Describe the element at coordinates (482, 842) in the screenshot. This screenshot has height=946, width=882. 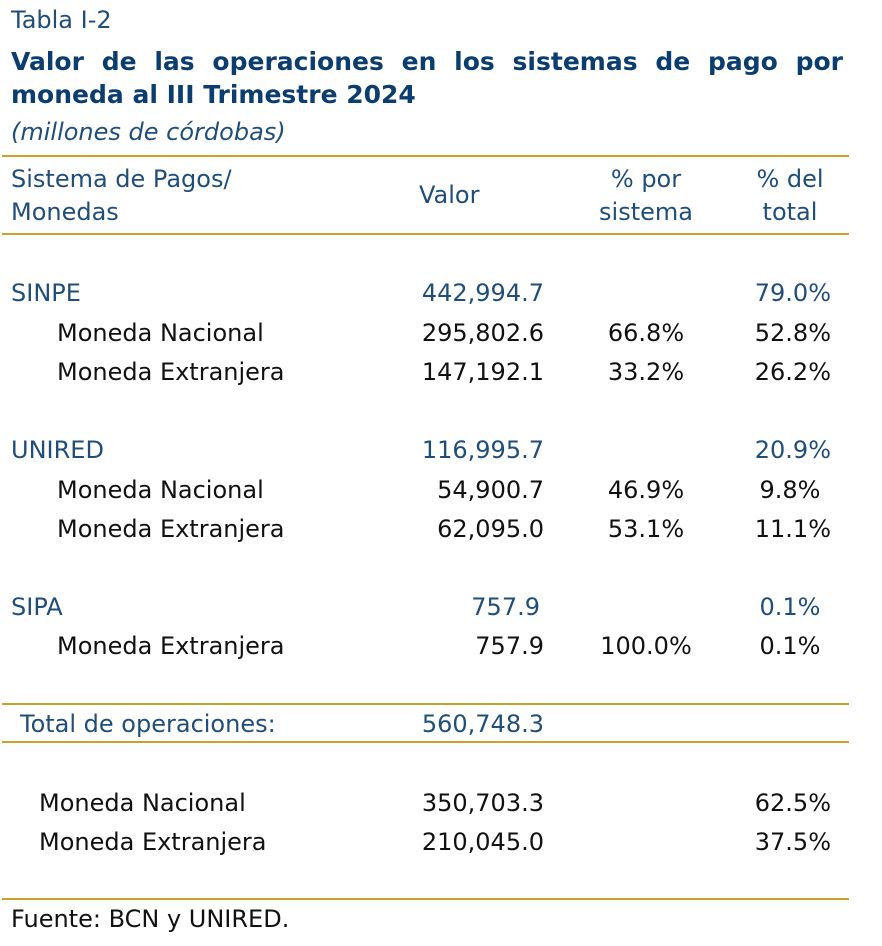
I see `summary-extranjera-valor: 210,045.0` at that location.